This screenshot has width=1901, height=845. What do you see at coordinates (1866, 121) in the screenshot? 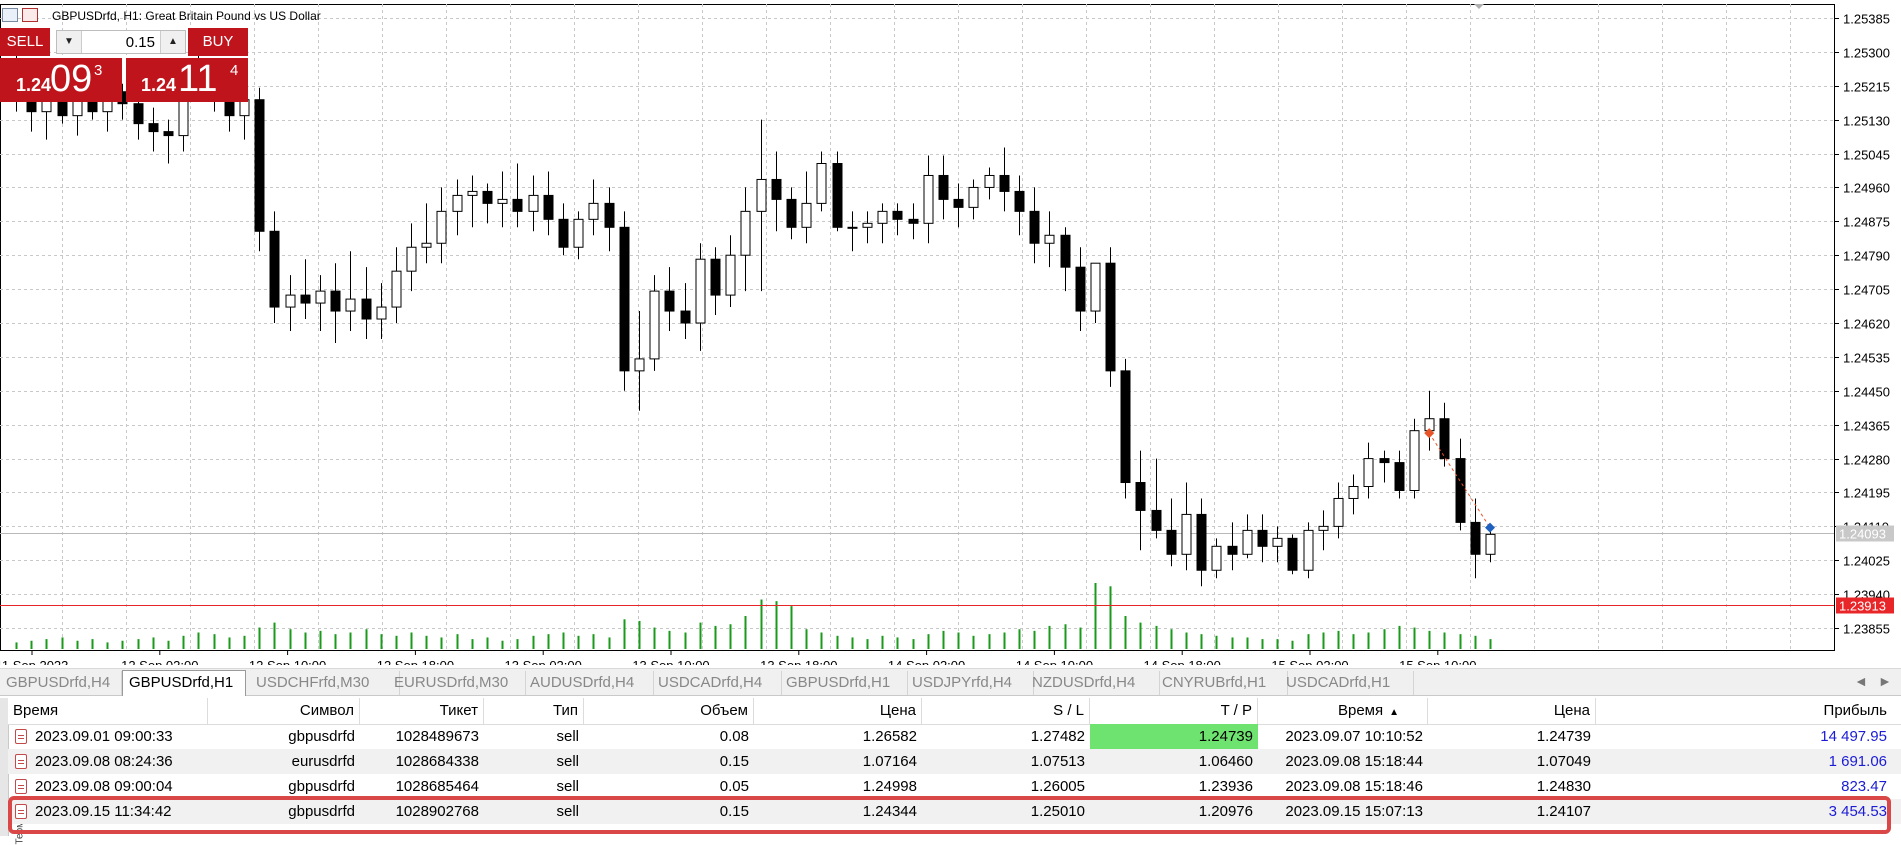
I see `y-tick-label: 1.25130` at bounding box center [1866, 121].